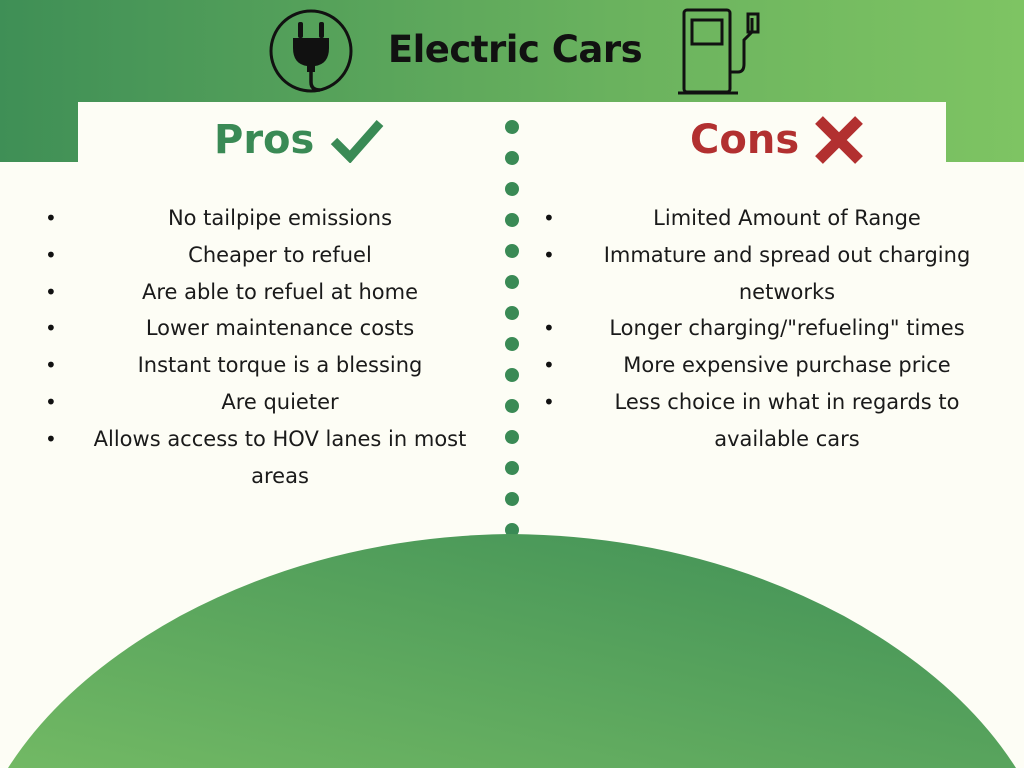 The height and width of the screenshot is (768, 1024). What do you see at coordinates (257, 402) in the screenshot?
I see `pros-item: Are quieter` at bounding box center [257, 402].